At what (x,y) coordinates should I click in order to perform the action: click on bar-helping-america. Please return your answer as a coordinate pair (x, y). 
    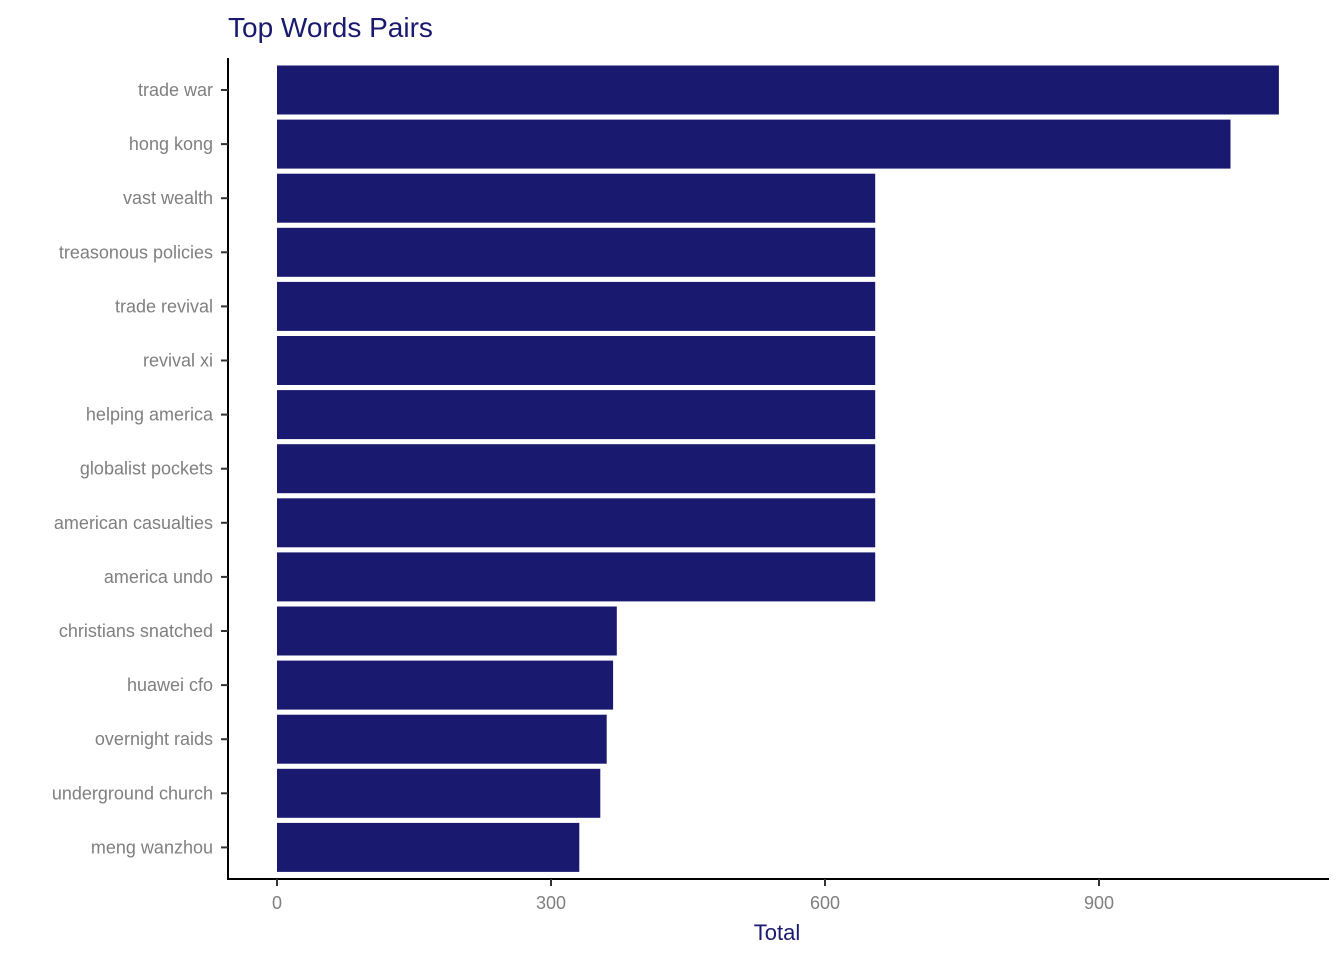
    Looking at the image, I should click on (576, 415).